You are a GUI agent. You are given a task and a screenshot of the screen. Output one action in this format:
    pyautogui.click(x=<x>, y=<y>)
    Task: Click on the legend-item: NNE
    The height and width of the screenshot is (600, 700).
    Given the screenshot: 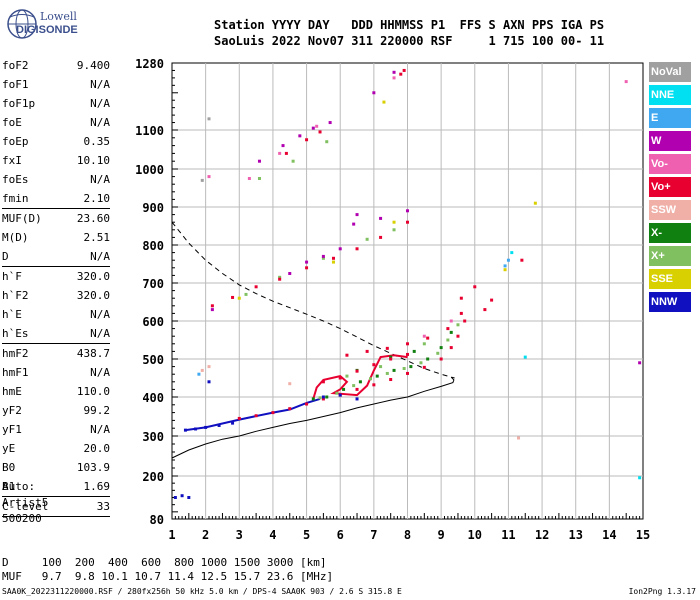 What is the action you would take?
    pyautogui.click(x=670, y=95)
    